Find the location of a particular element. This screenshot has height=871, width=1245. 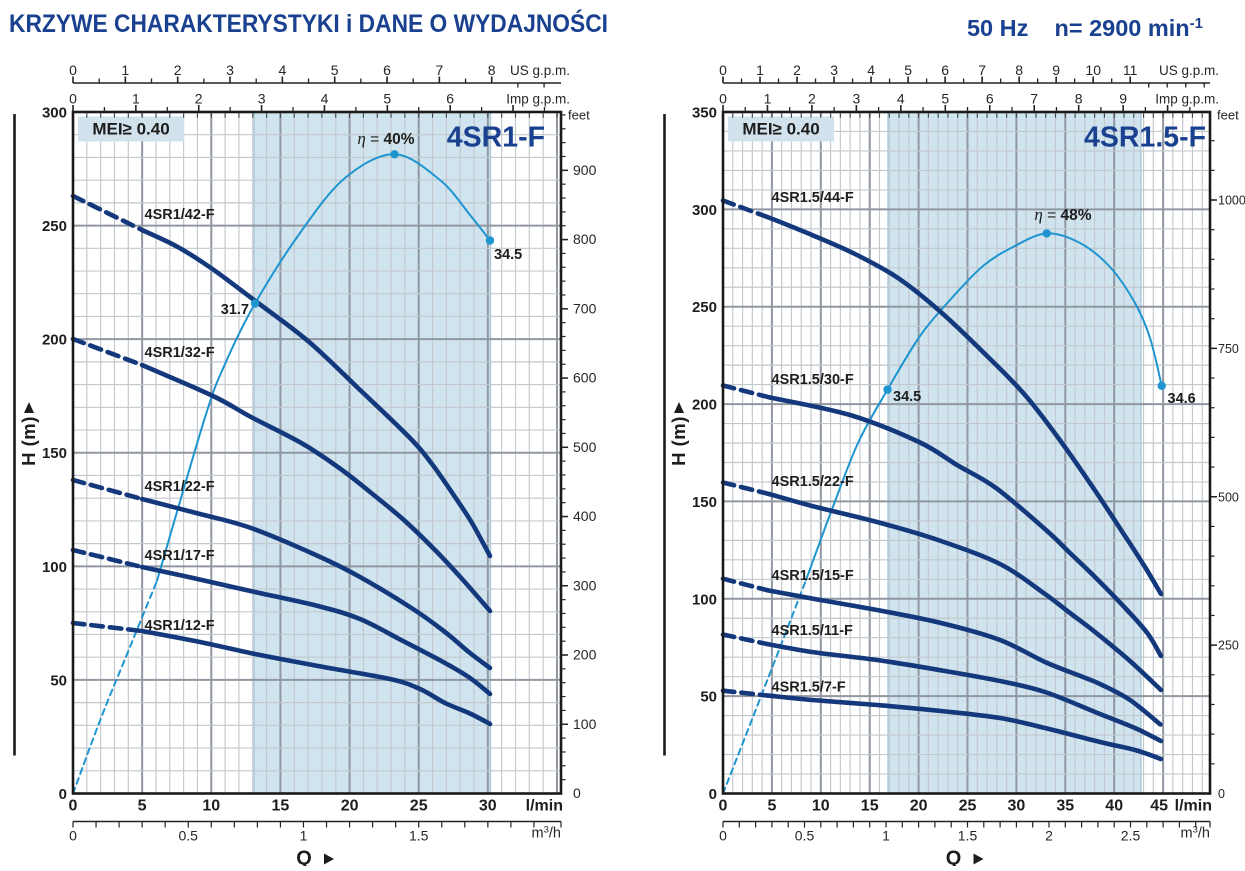

svg-text: 45 is located at coordinates (1159, 806).